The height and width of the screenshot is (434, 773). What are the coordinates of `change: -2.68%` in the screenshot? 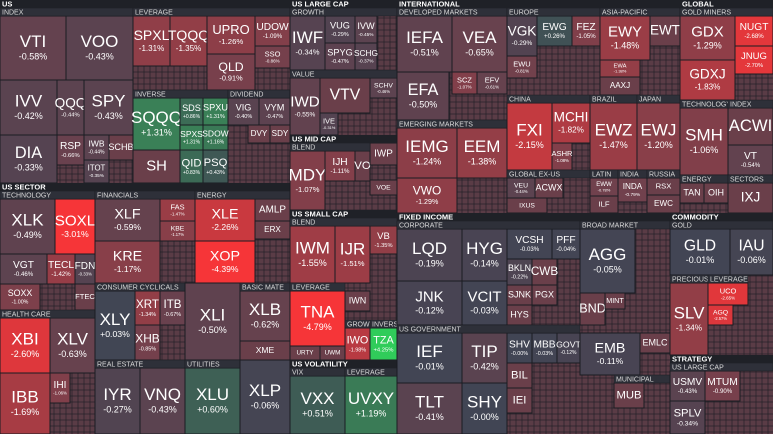 It's located at (754, 36).